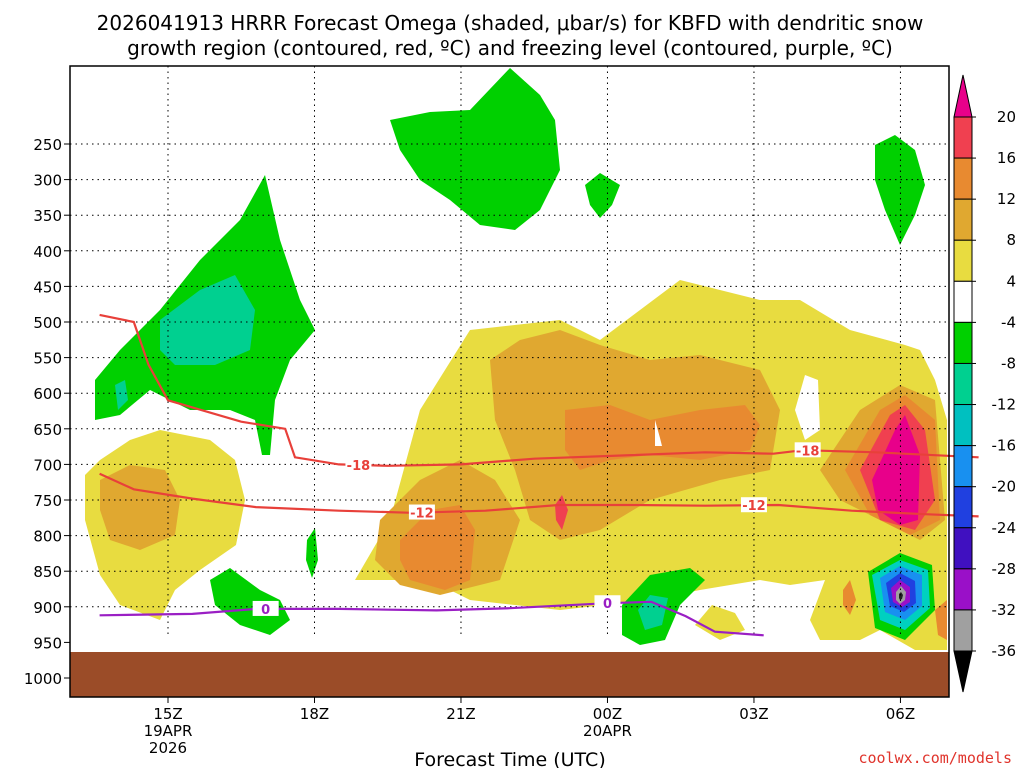 The height and width of the screenshot is (768, 1024). I want to click on colorbar-label: 8, so click(1011, 240).